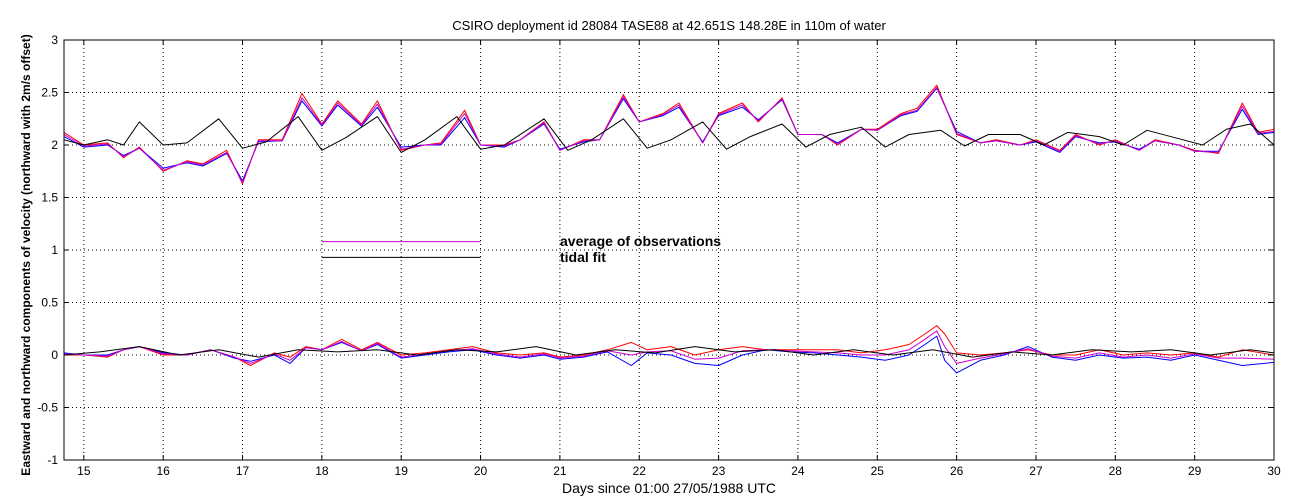 This screenshot has width=1300, height=500. Describe the element at coordinates (322, 471) in the screenshot. I see `x-tick-label: 18` at that location.